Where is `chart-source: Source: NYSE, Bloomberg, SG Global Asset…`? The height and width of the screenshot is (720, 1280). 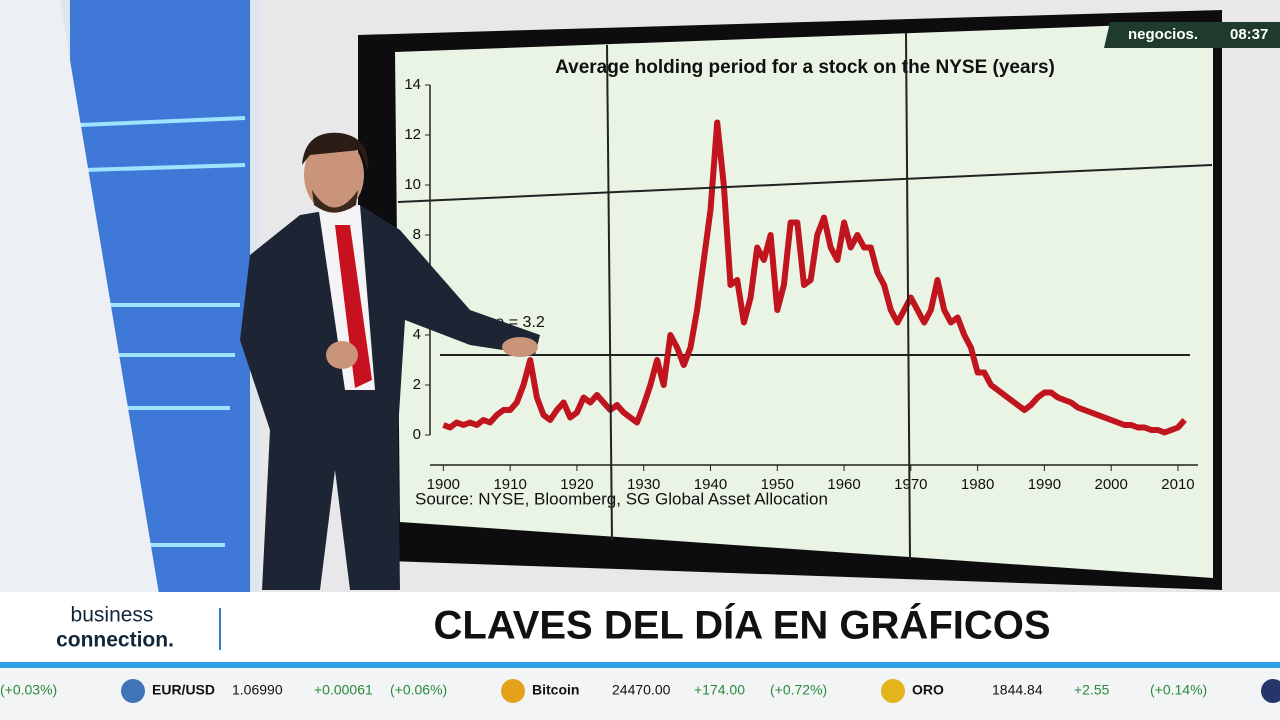 chart-source: Source: NYSE, Bloomberg, SG Global Asset… is located at coordinates (621, 498).